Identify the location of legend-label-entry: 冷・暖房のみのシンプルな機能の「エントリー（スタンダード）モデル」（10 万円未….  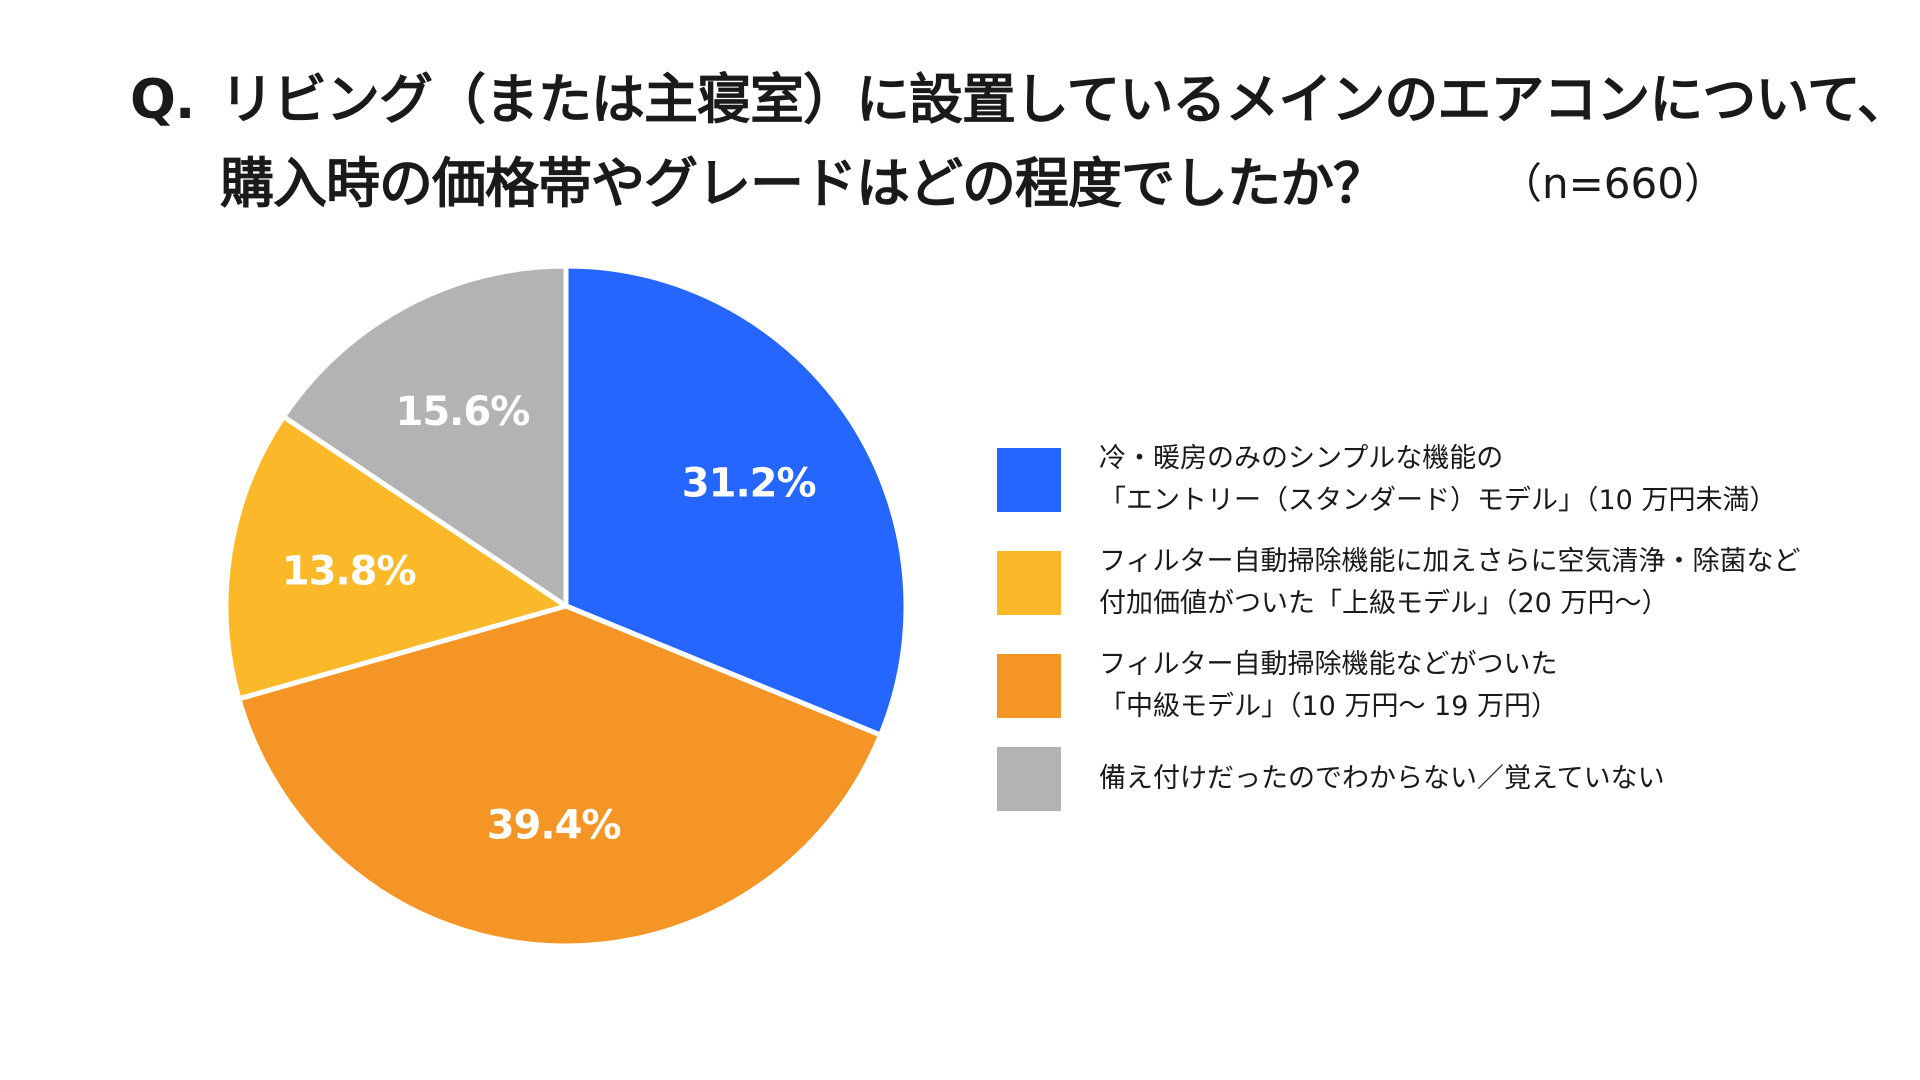
(1437, 480).